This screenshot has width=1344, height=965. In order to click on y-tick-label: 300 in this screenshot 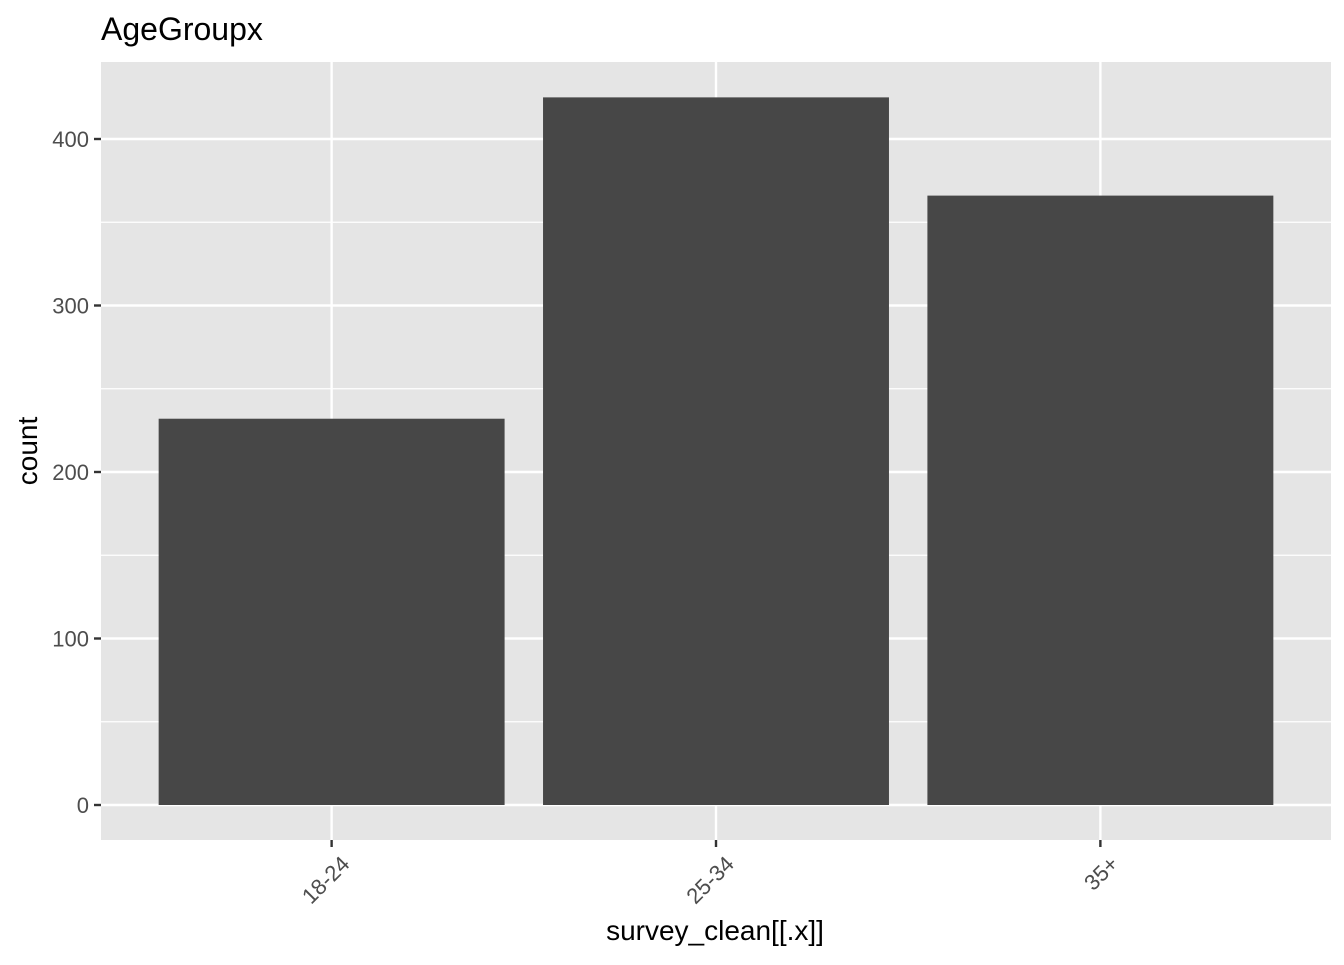, I will do `click(70, 306)`.